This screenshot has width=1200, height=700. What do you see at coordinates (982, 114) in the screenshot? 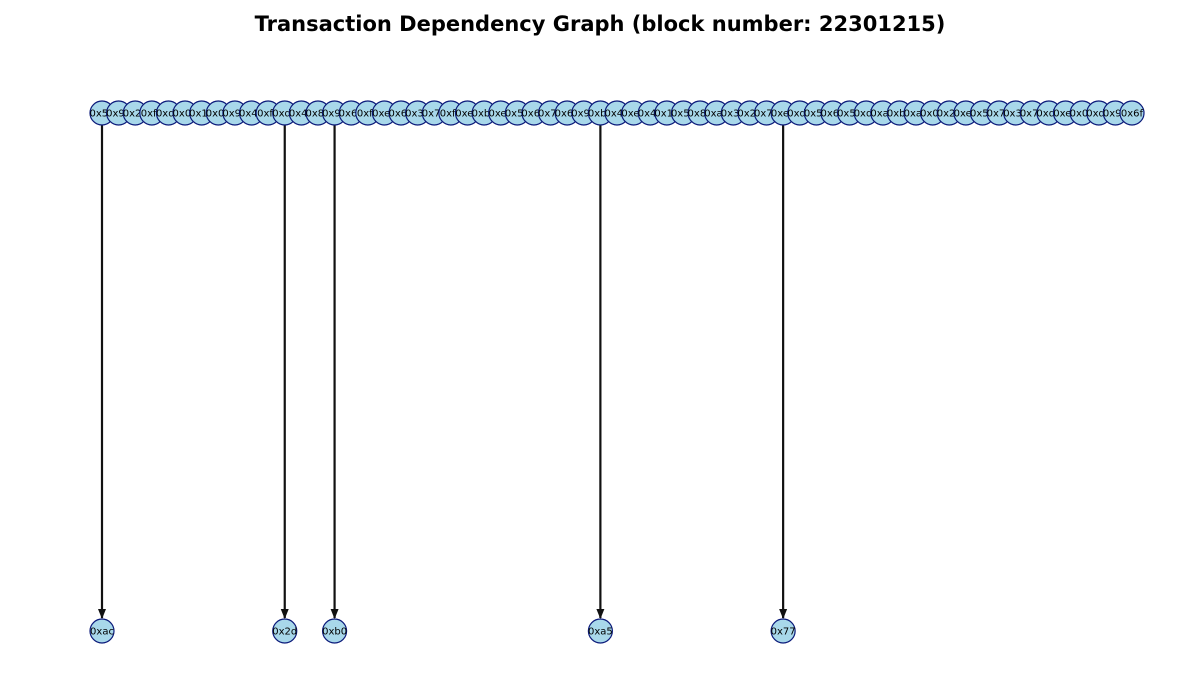
I see `node-label: 0x56` at bounding box center [982, 114].